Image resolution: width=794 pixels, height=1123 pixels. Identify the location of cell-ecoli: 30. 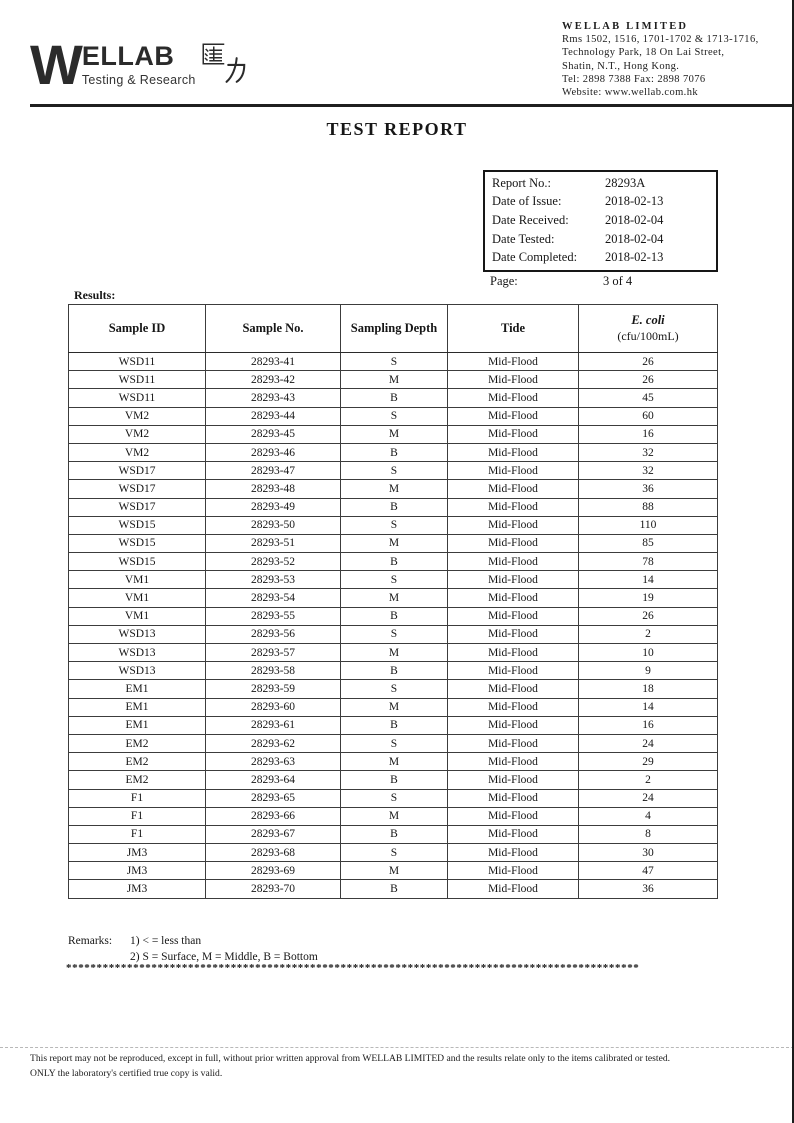
(648, 853).